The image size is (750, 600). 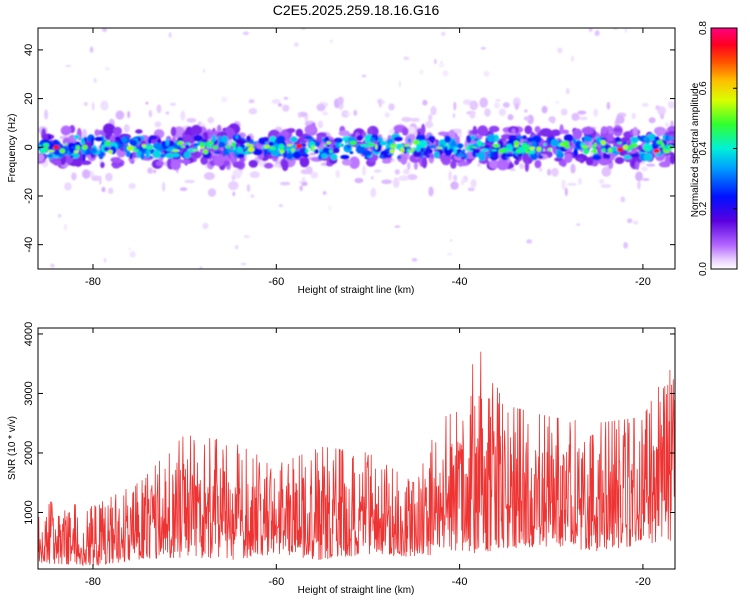 What do you see at coordinates (695, 149) in the screenshot?
I see `colorbar-title: Normalized spectral amplitude` at bounding box center [695, 149].